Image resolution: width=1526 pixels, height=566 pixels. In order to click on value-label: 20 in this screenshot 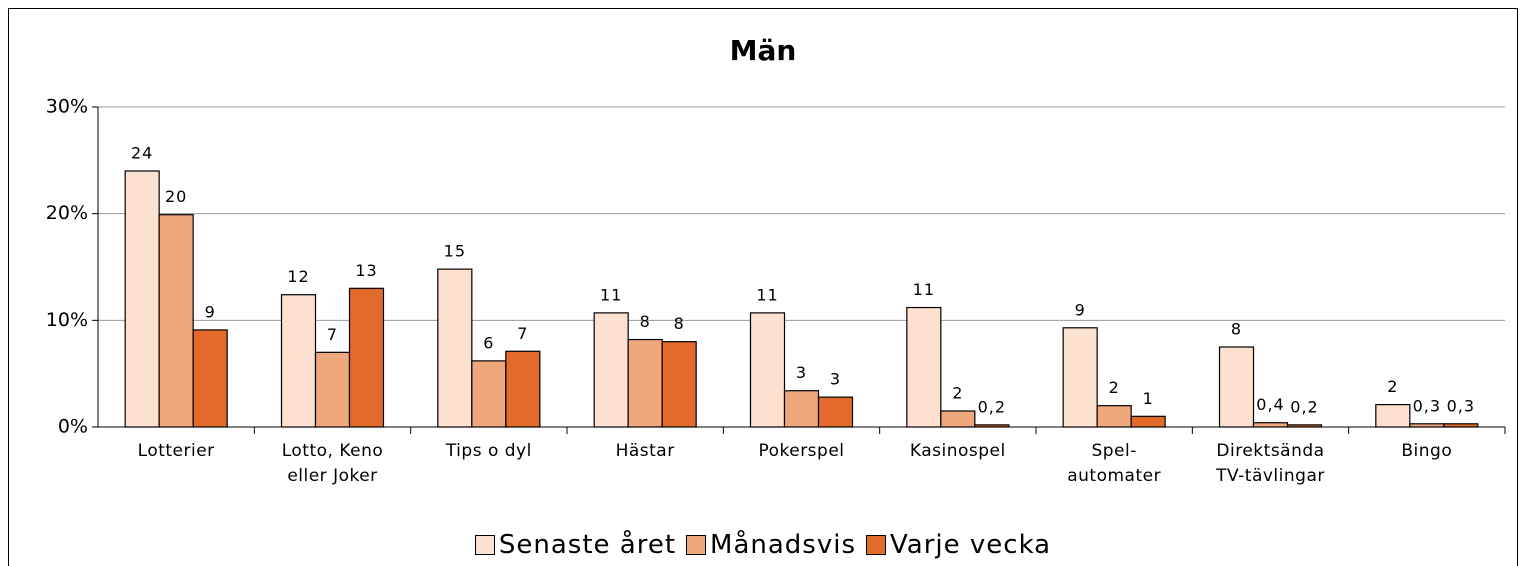, I will do `click(176, 196)`.